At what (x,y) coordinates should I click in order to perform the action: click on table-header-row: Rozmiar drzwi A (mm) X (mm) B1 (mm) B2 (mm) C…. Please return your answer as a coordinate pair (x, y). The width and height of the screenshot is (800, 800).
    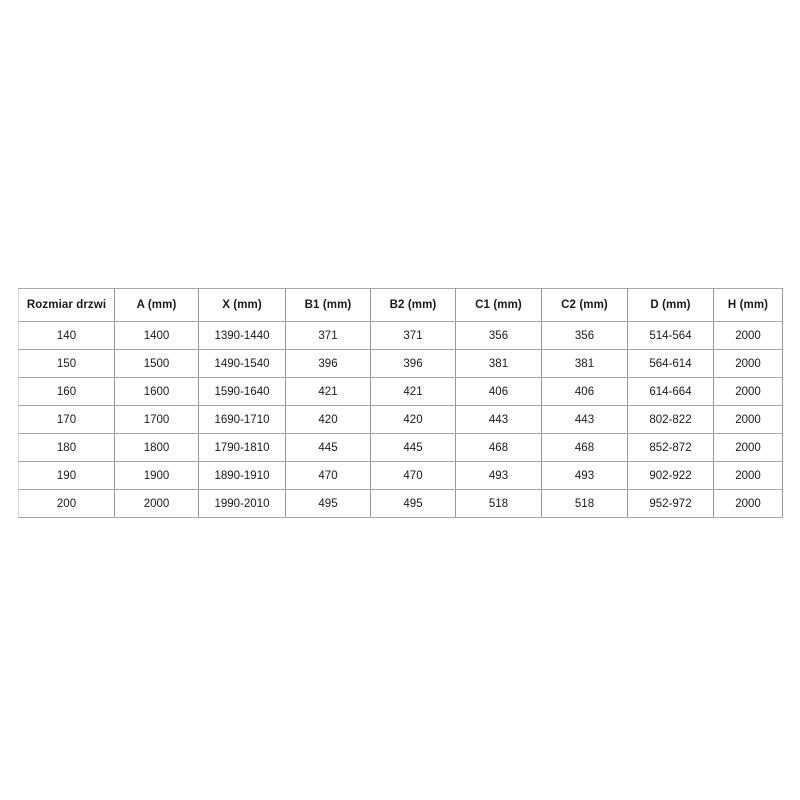
    Looking at the image, I should click on (400, 305).